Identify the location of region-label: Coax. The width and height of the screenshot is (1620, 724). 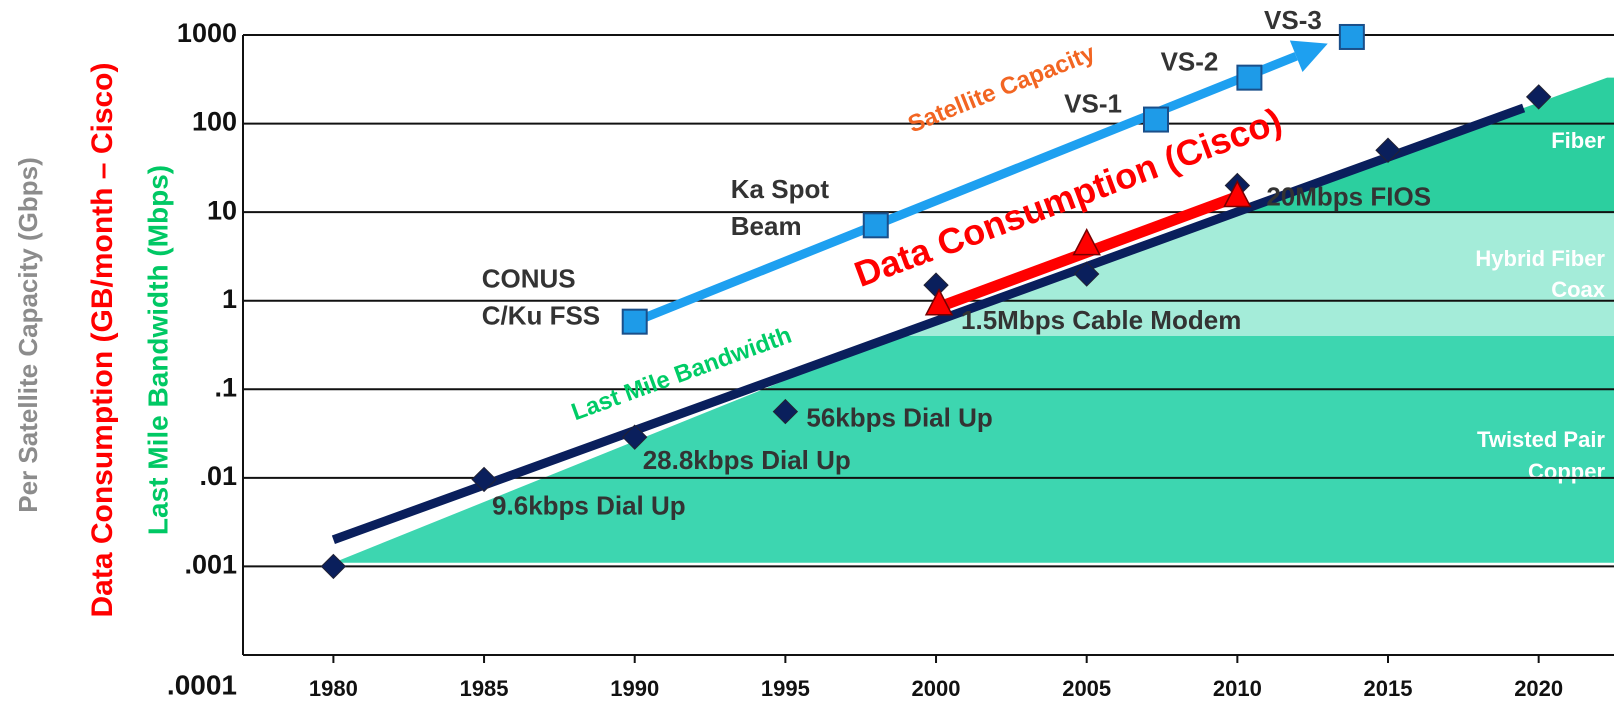
(1578, 289).